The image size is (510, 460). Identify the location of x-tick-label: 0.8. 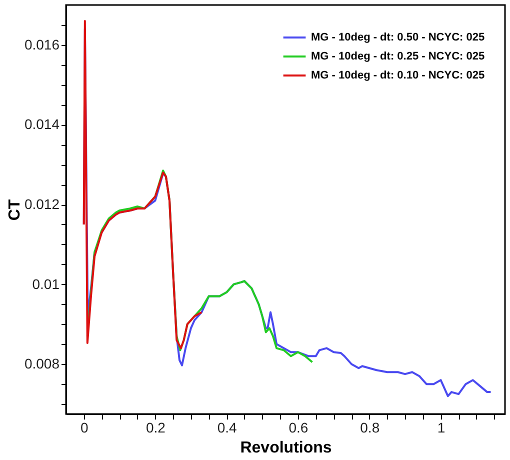
(370, 428).